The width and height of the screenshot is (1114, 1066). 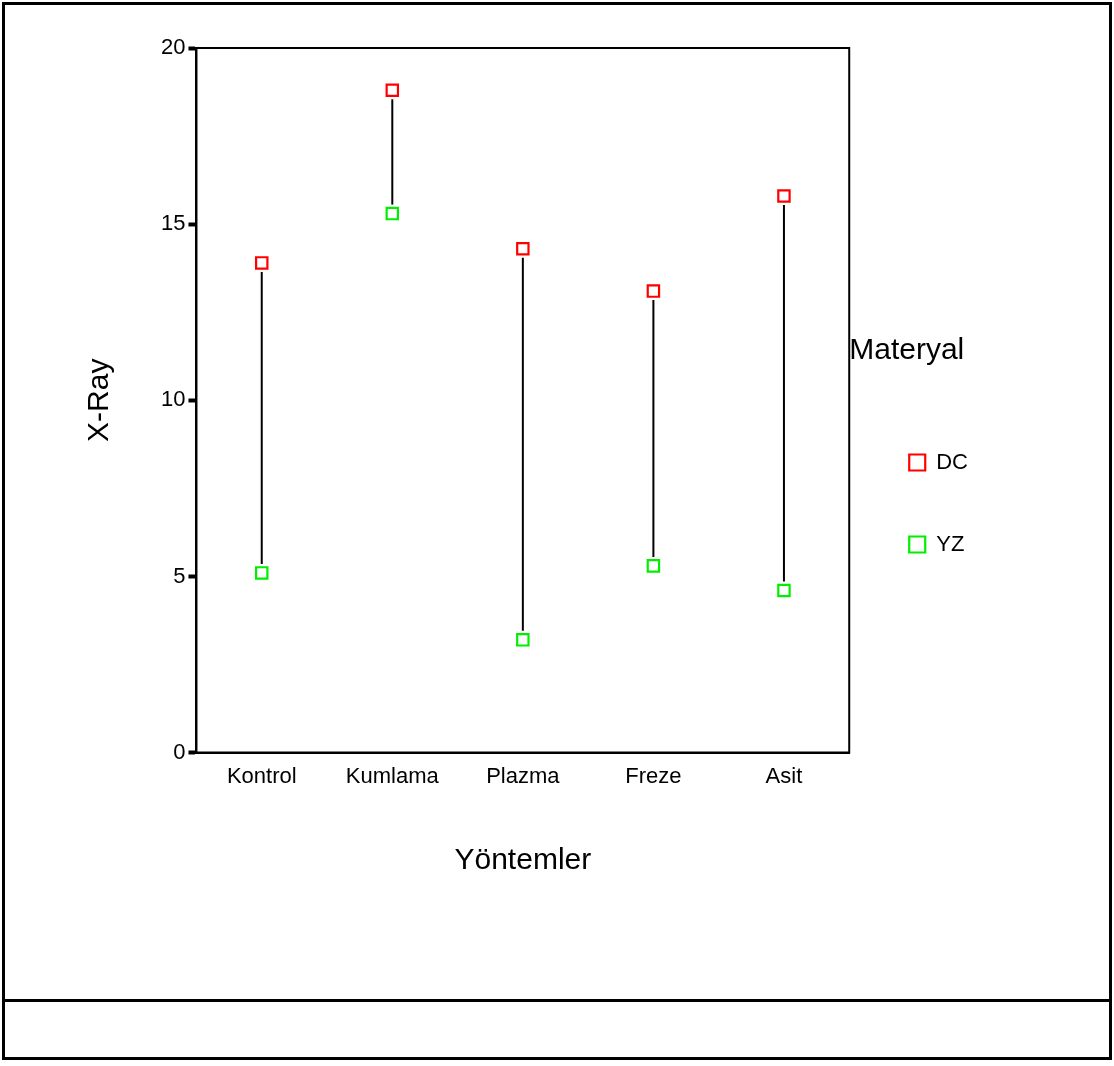 I want to click on y-tick-label: 0, so click(x=179, y=751).